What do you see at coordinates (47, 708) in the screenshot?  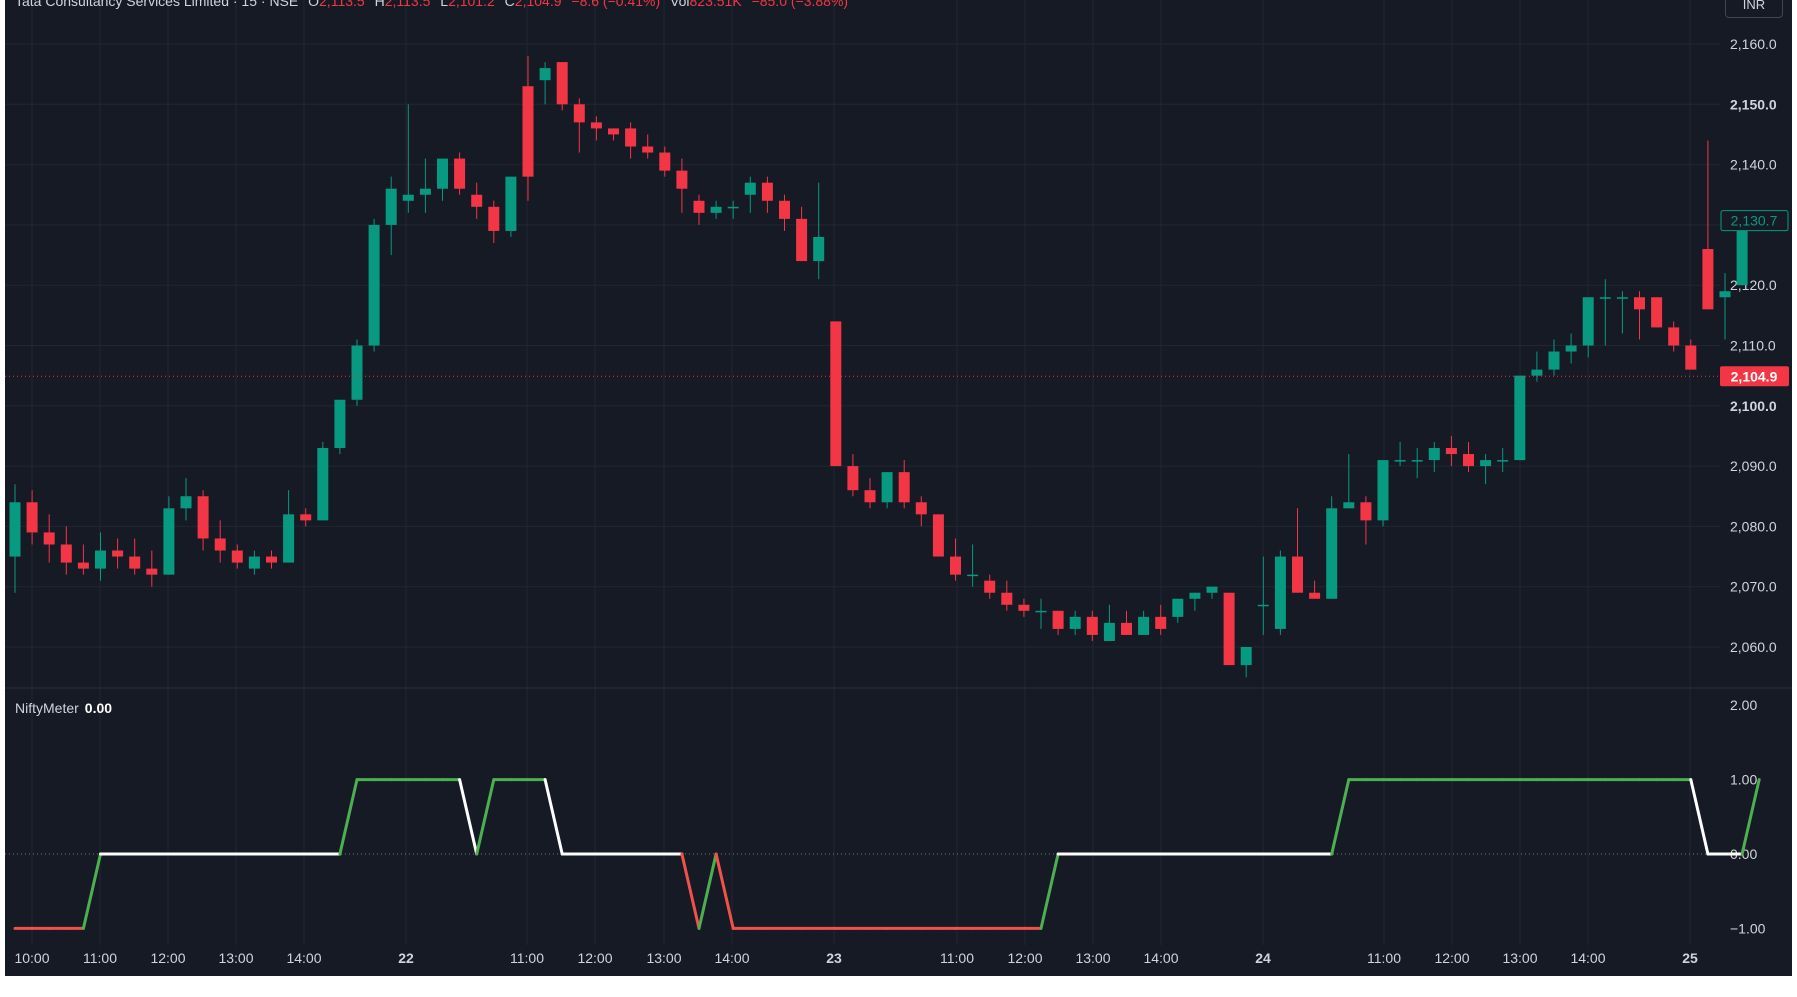 I see `indicator-name: NiftyMeter` at bounding box center [47, 708].